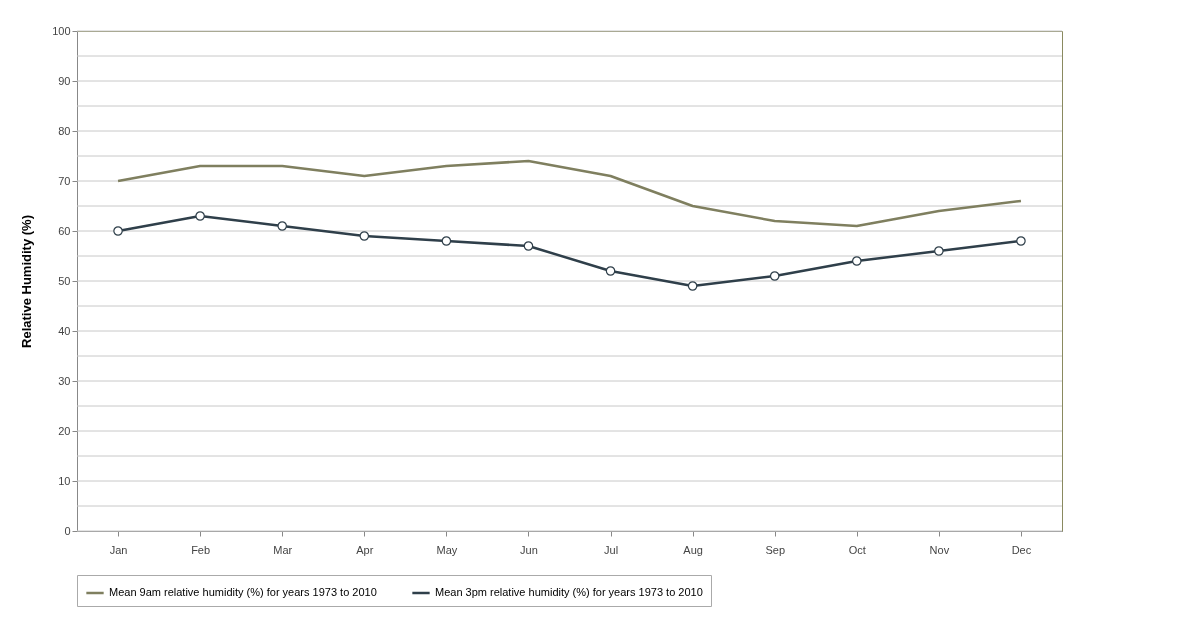  I want to click on legend-label: Mean 3pm relative humidity (%) for years 1973 to 2010, so click(569, 592).